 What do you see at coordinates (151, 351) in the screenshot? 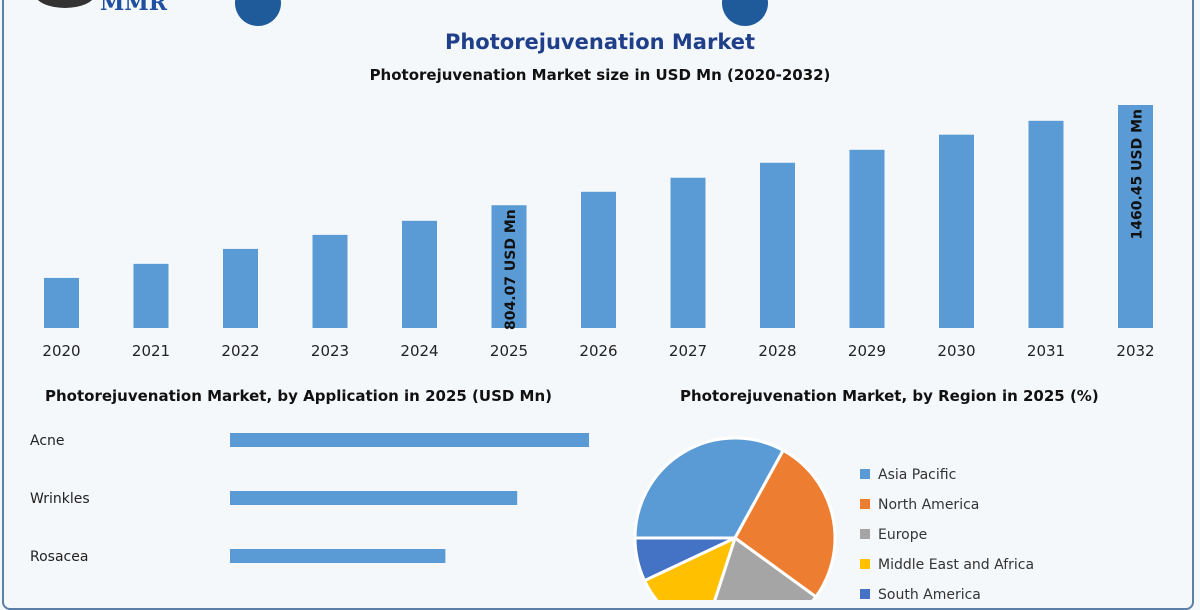
I see `x-tick-label: 2021` at bounding box center [151, 351].